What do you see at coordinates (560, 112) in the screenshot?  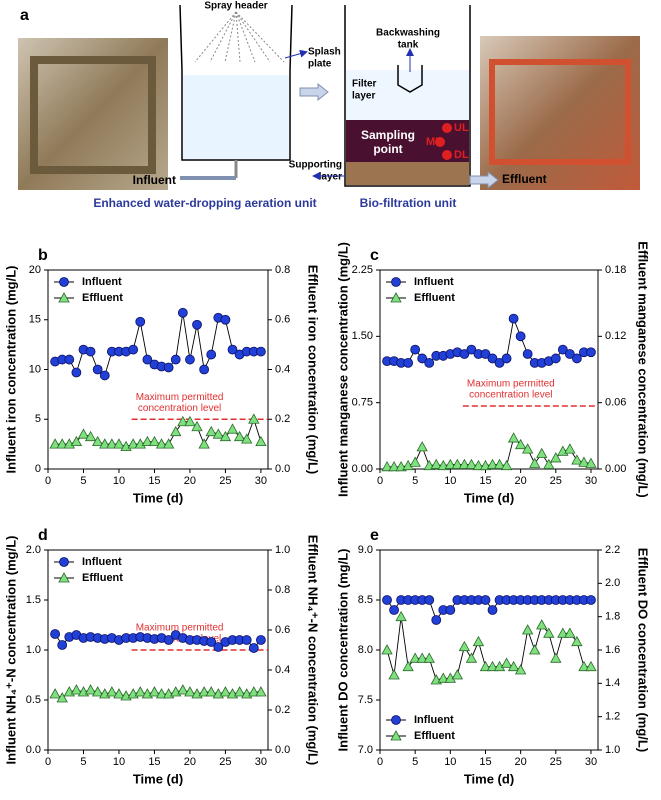 I see `photo-tank` at bounding box center [560, 112].